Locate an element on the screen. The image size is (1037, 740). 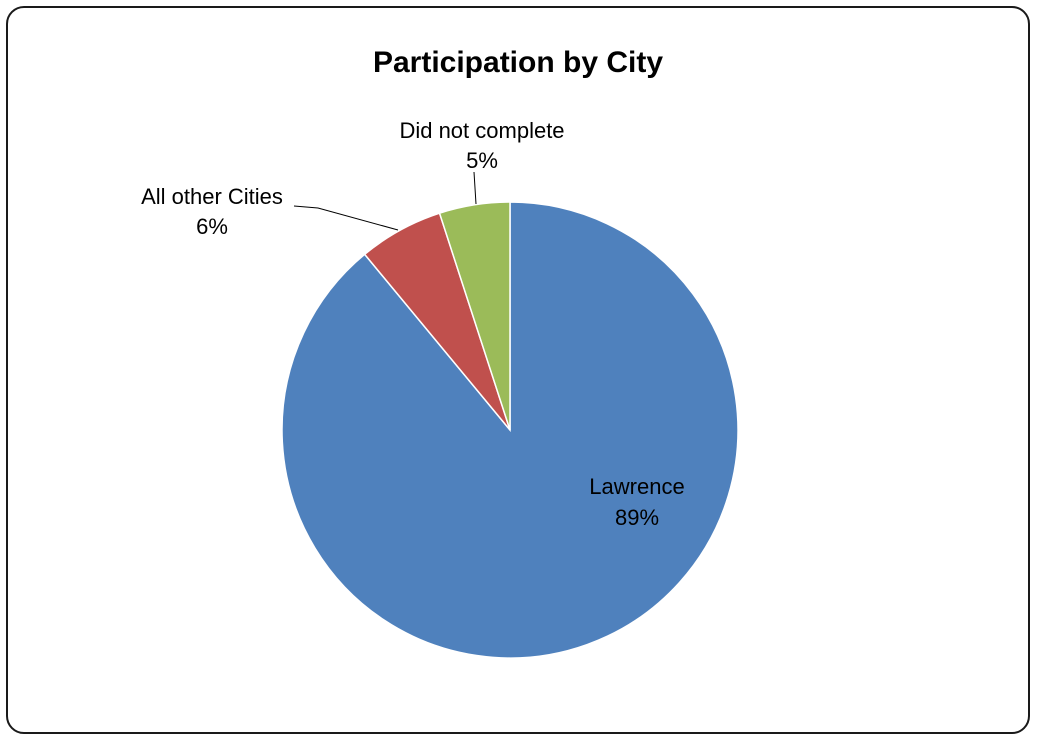
leader-line-all-other-cities is located at coordinates (346, 218).